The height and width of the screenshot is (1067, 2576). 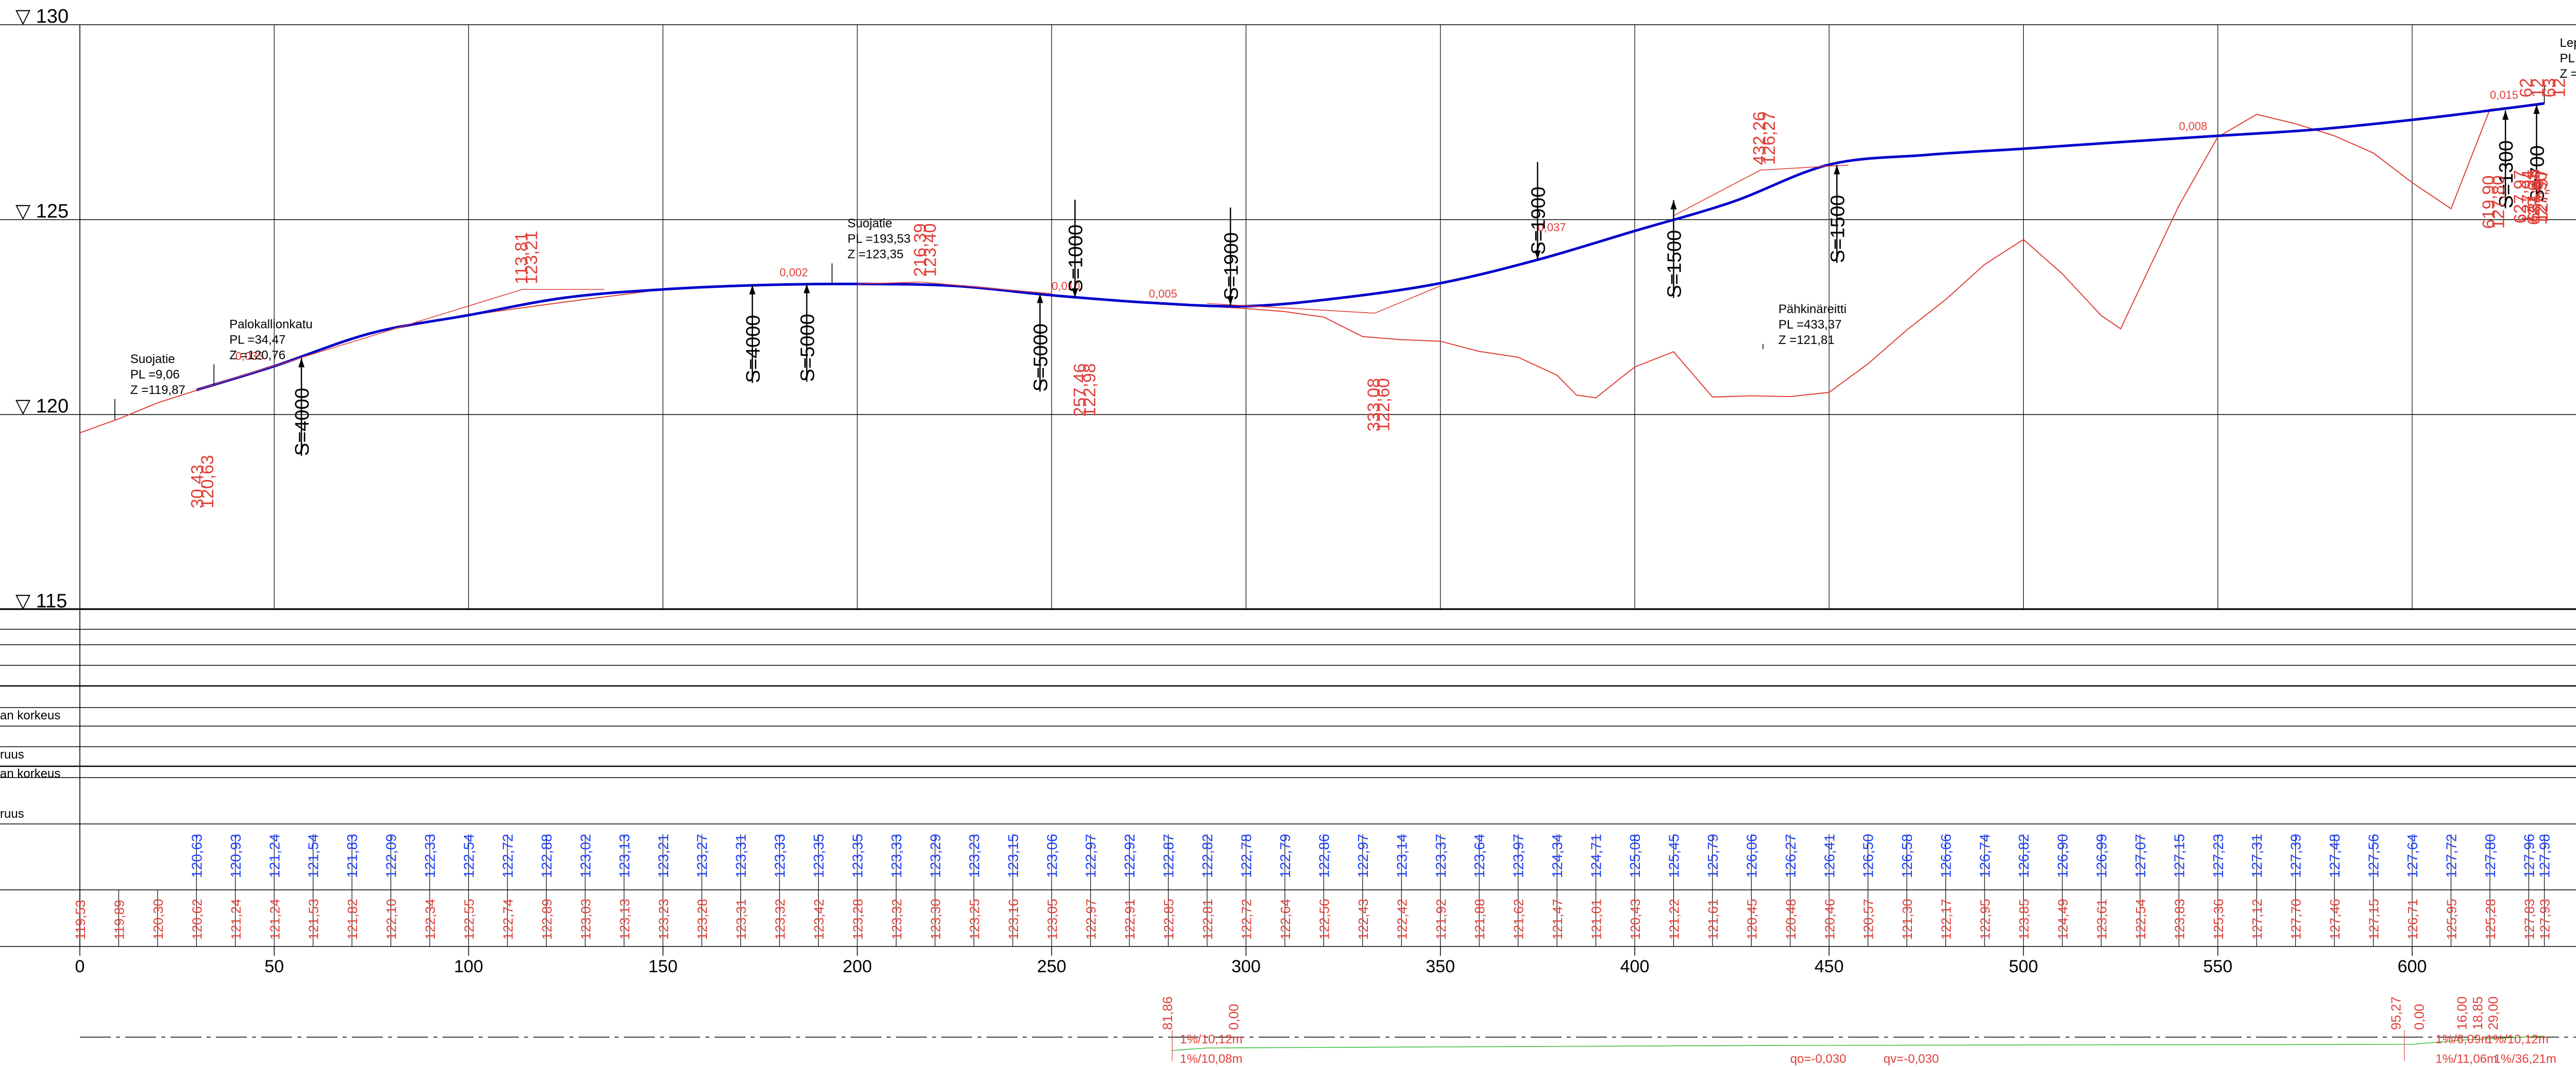 I want to click on lower-vertical-label: 18,85, so click(x=2477, y=1013).